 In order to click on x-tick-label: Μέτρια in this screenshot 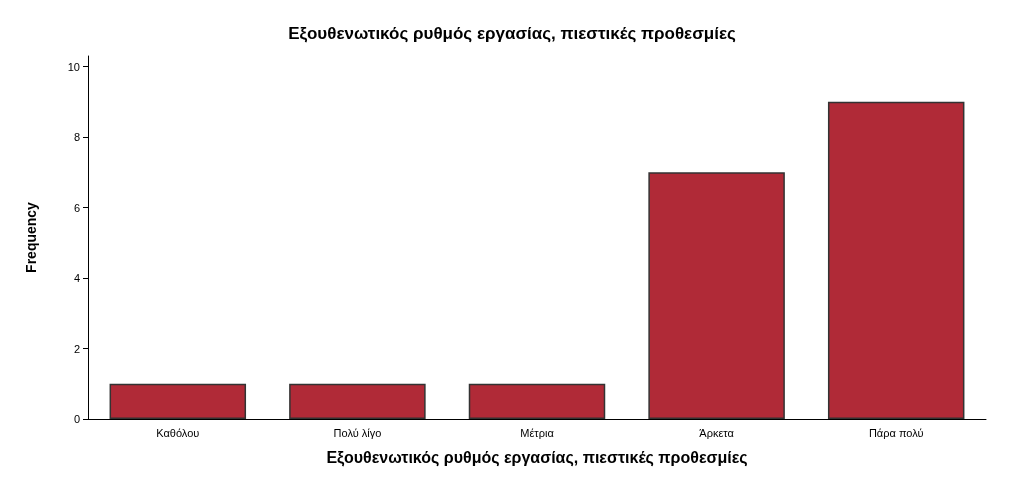, I will do `click(537, 432)`.